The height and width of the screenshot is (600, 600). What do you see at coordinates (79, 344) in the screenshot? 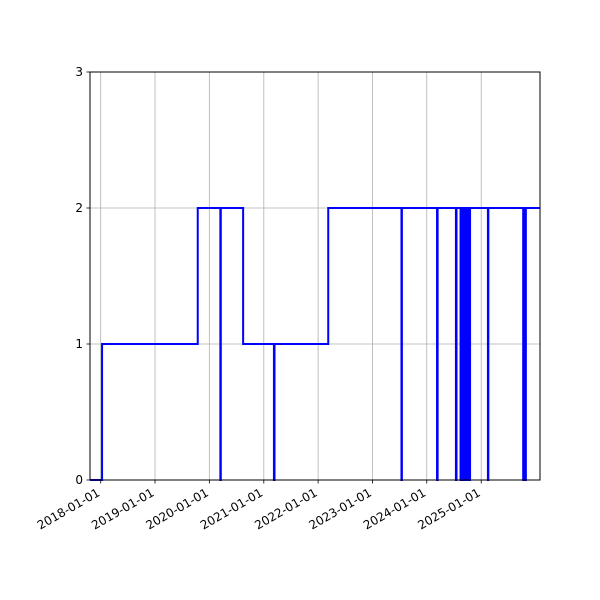
I see `y-tick-label: 1` at bounding box center [79, 344].